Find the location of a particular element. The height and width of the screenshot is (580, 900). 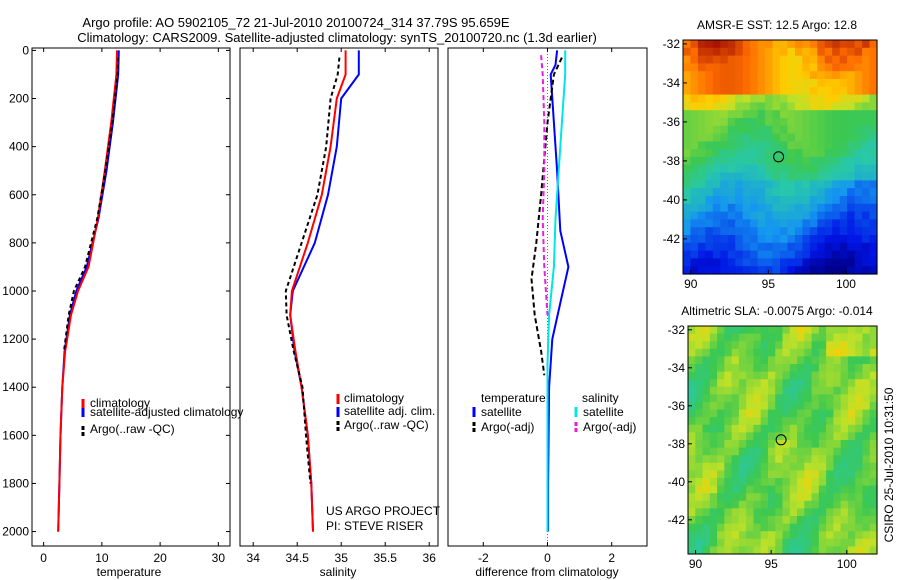

y-tick-label: -42 is located at coordinates (677, 520).